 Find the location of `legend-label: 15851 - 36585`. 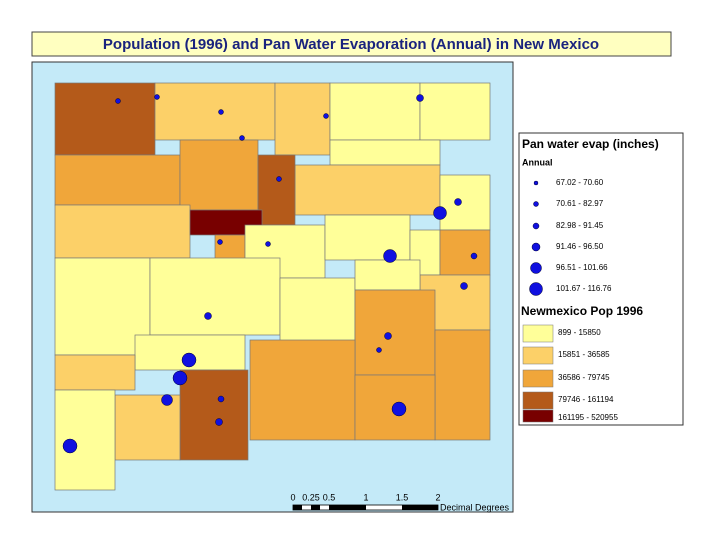

legend-label: 15851 - 36585 is located at coordinates (584, 354).